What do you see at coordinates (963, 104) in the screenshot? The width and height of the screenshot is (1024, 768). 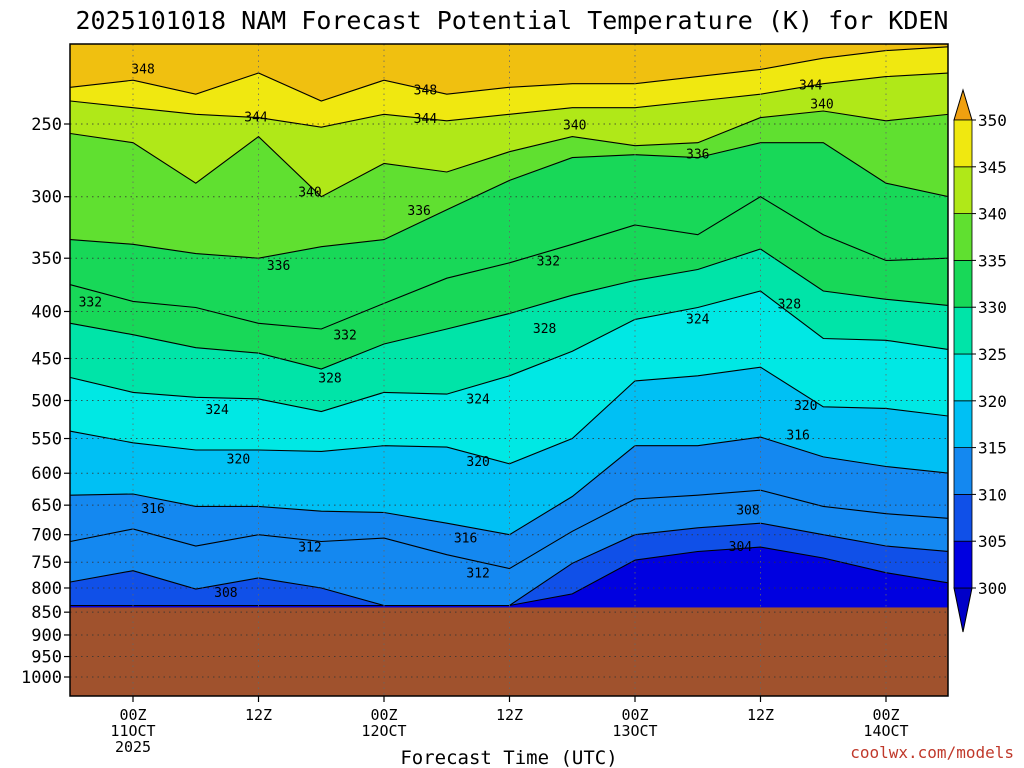 I see `colorbar-over-triangle` at bounding box center [963, 104].